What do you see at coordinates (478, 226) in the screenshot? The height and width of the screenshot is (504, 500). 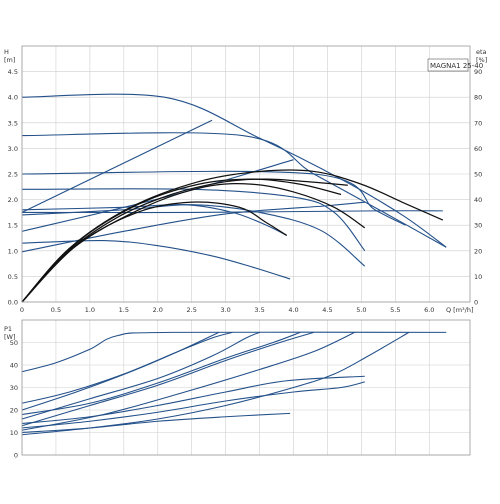 I see `y2-tick-label: 30` at bounding box center [478, 226].